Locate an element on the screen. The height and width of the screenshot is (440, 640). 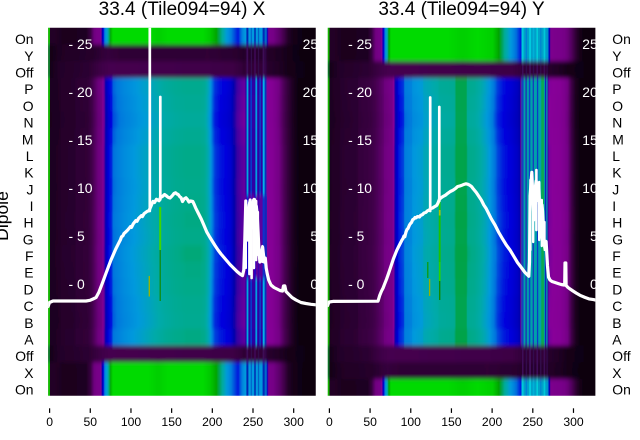
svg-text: 33.4 (Tile094=94) Y is located at coordinates (461, 10).